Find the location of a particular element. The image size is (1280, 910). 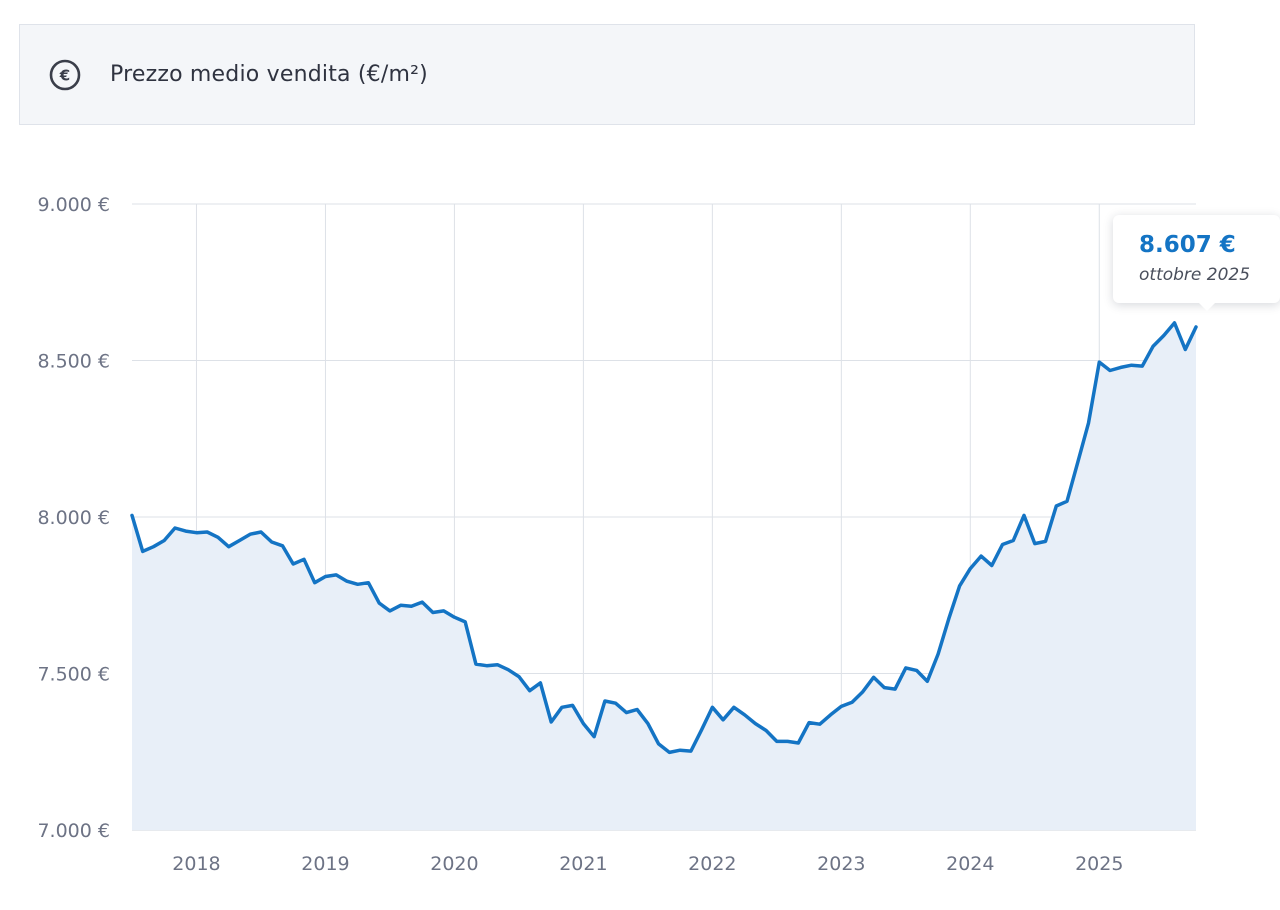

value-tooltip: 8.607 € ottobre 2025 is located at coordinates (1196, 263).